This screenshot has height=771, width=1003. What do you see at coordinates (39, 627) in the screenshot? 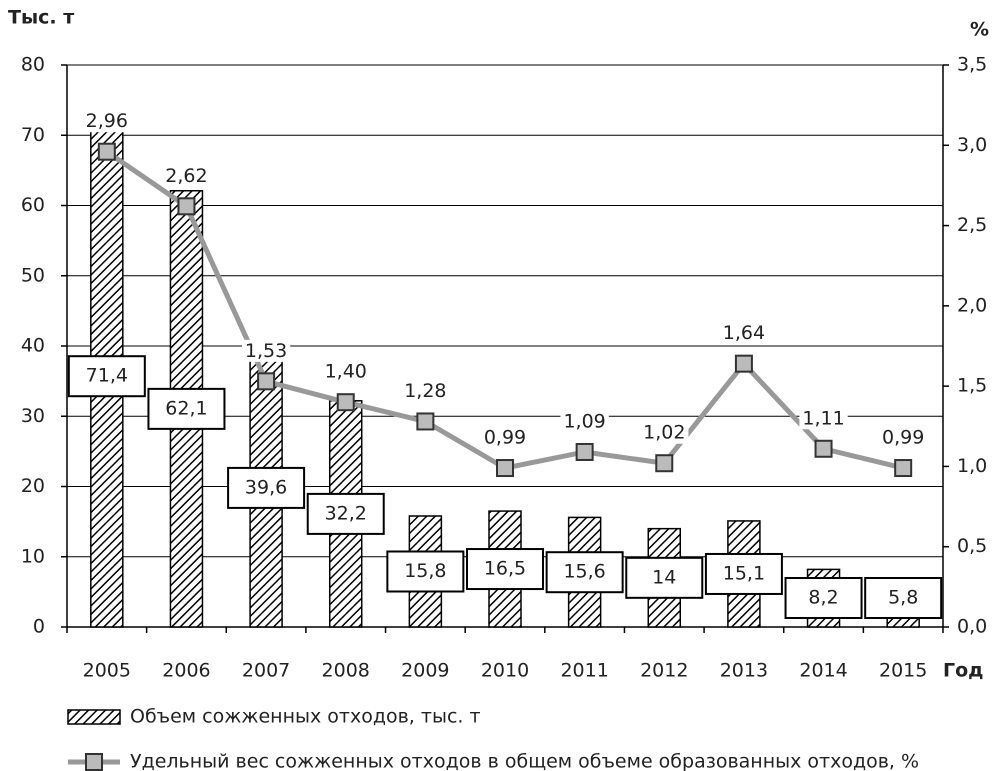
I see `y-tick-label: 0` at bounding box center [39, 627].